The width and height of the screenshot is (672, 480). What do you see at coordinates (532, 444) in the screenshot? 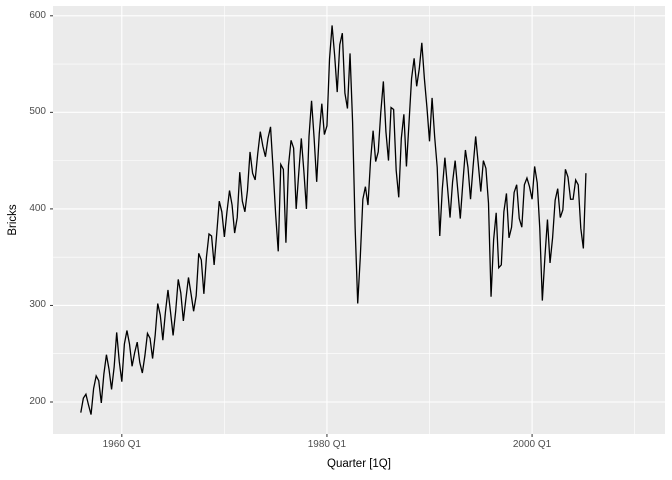
I see `x-tick-label: 2000 Q1` at bounding box center [532, 444].